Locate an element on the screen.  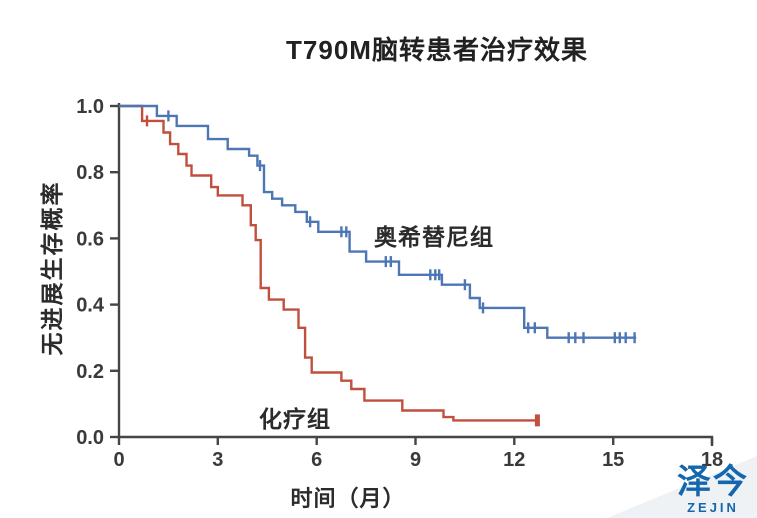
x-tick-label: 9 is located at coordinates (415, 460).